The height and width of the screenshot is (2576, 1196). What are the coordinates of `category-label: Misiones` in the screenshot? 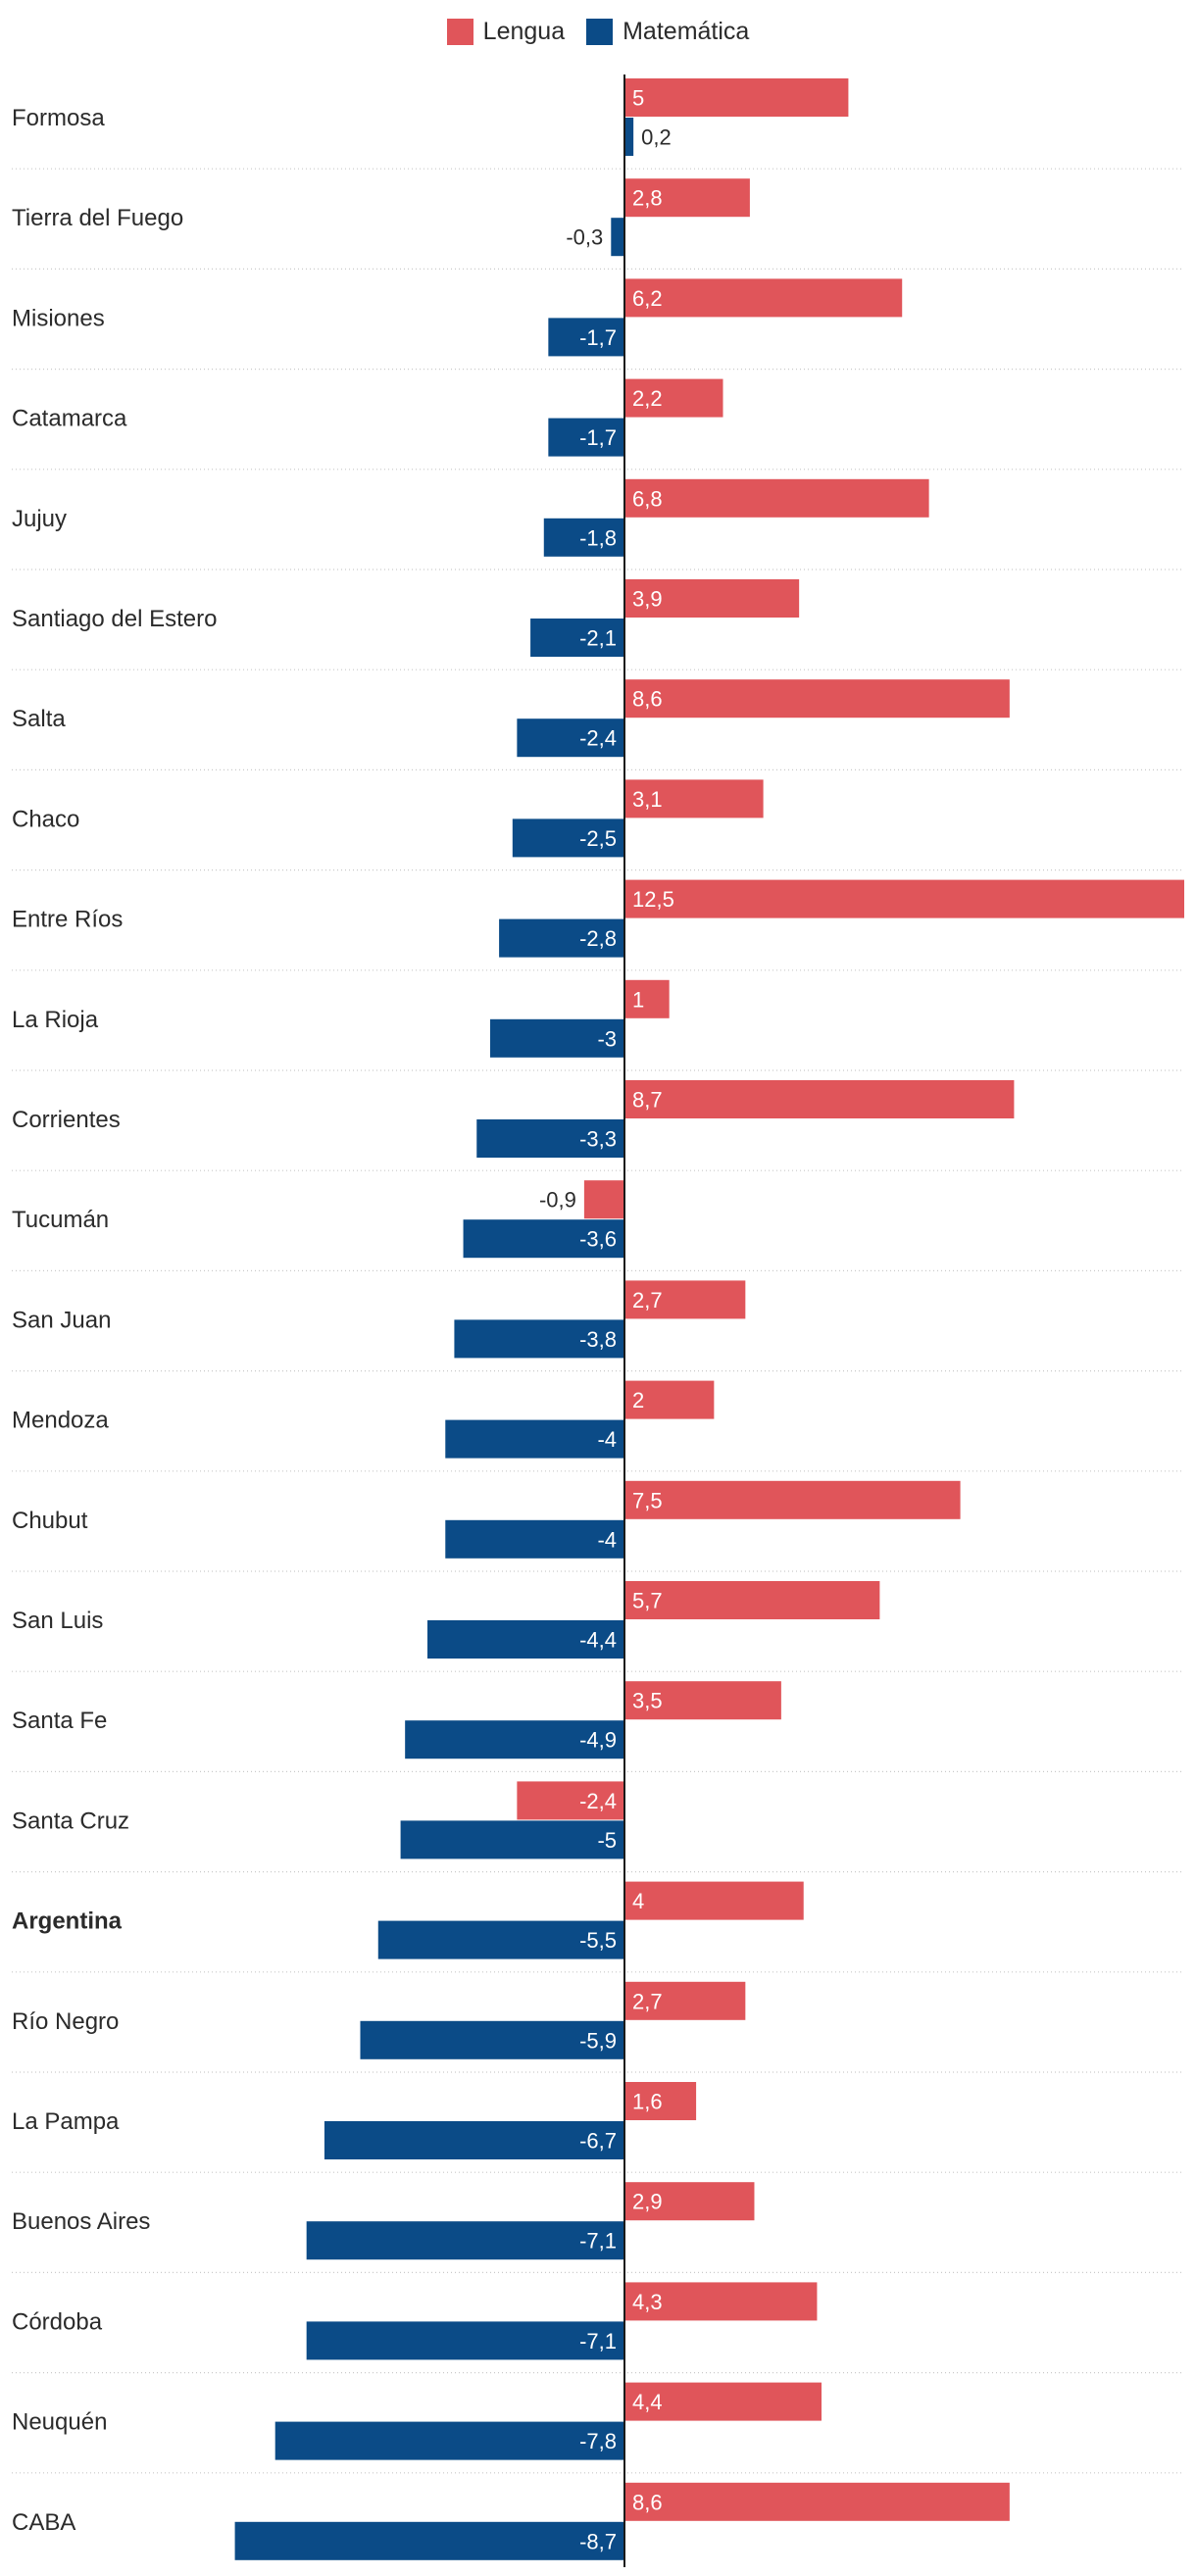 It's located at (58, 318).